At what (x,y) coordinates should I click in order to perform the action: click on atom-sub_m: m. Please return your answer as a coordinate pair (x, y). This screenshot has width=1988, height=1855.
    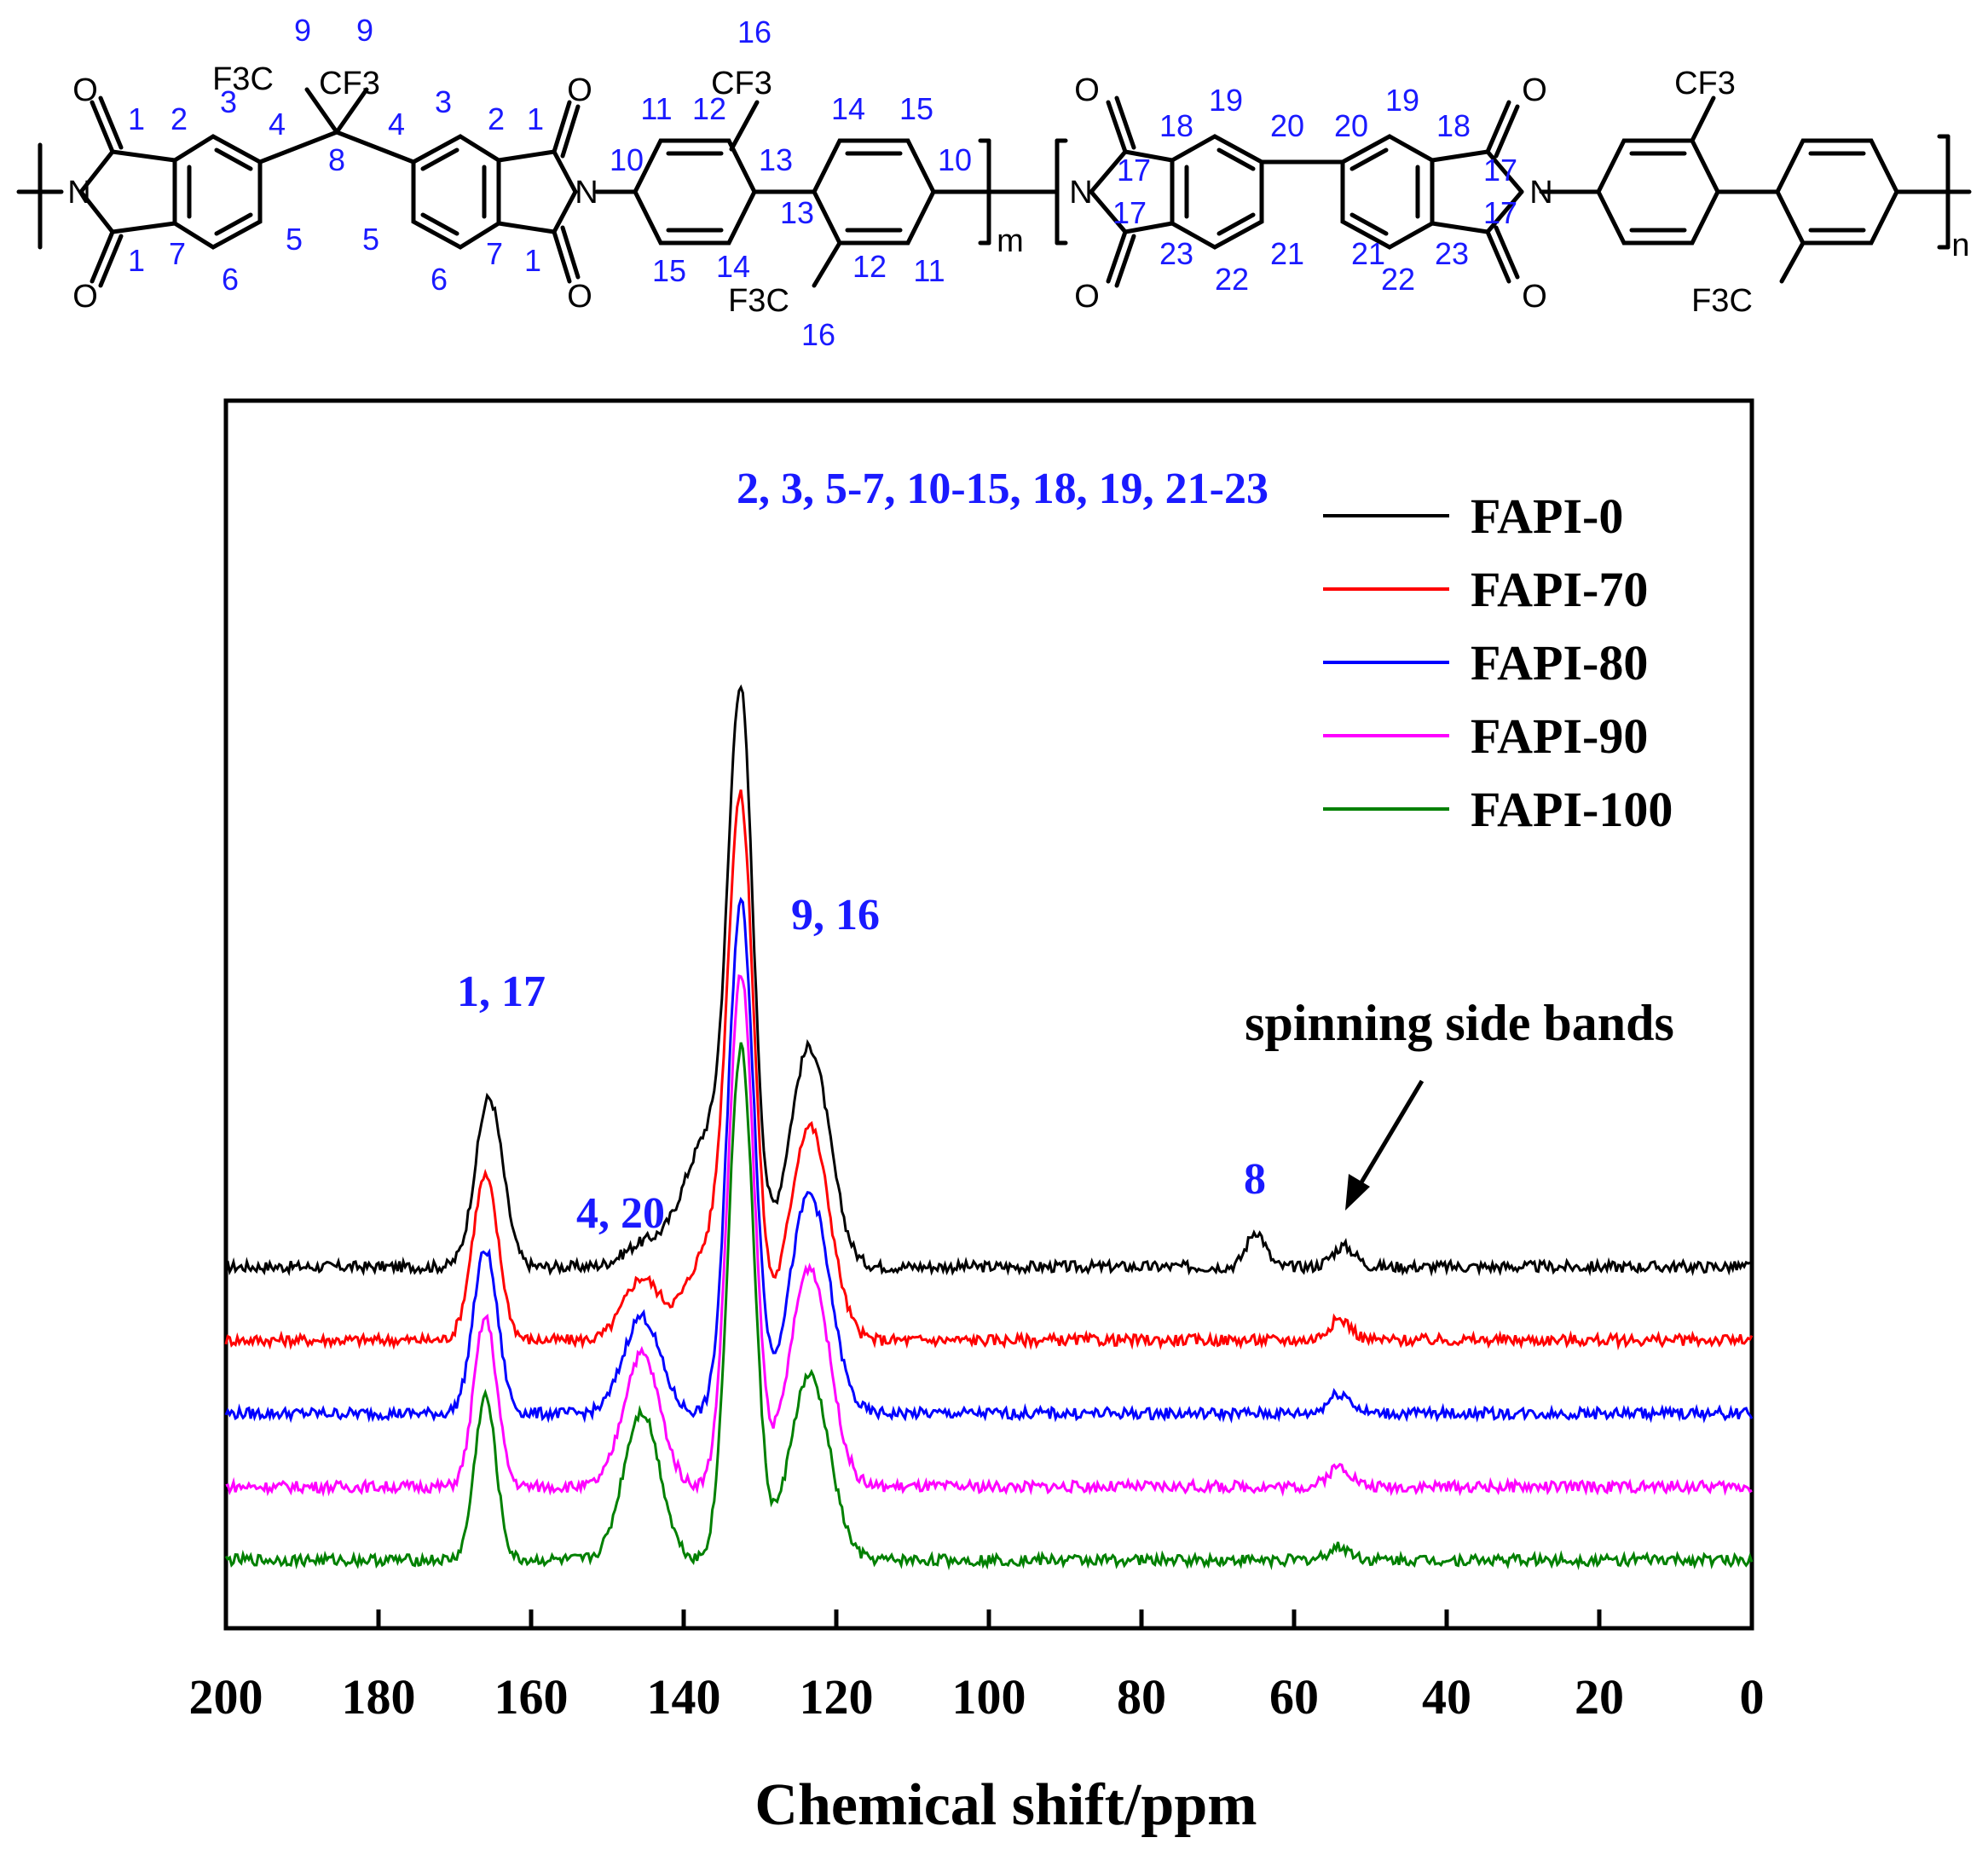
    Looking at the image, I should click on (1010, 241).